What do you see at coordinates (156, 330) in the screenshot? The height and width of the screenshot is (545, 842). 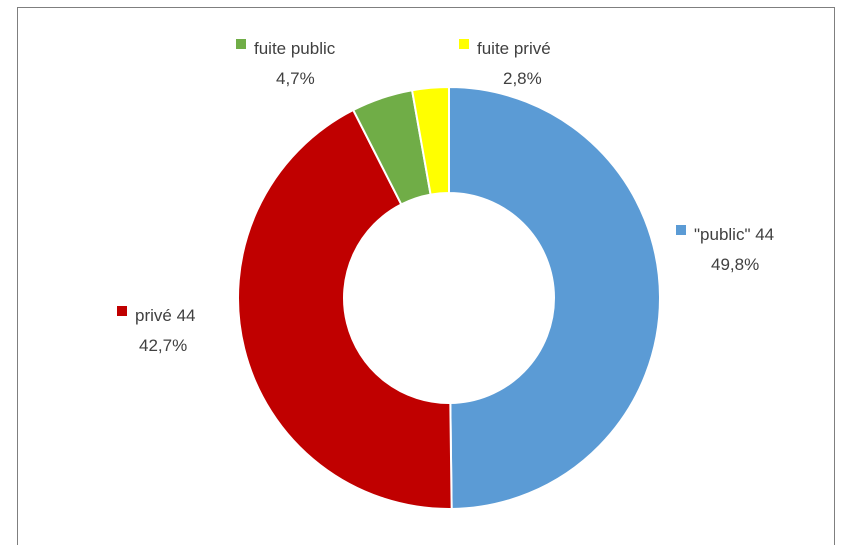 I see `slice-label-prive: privé 44 42,7%` at bounding box center [156, 330].